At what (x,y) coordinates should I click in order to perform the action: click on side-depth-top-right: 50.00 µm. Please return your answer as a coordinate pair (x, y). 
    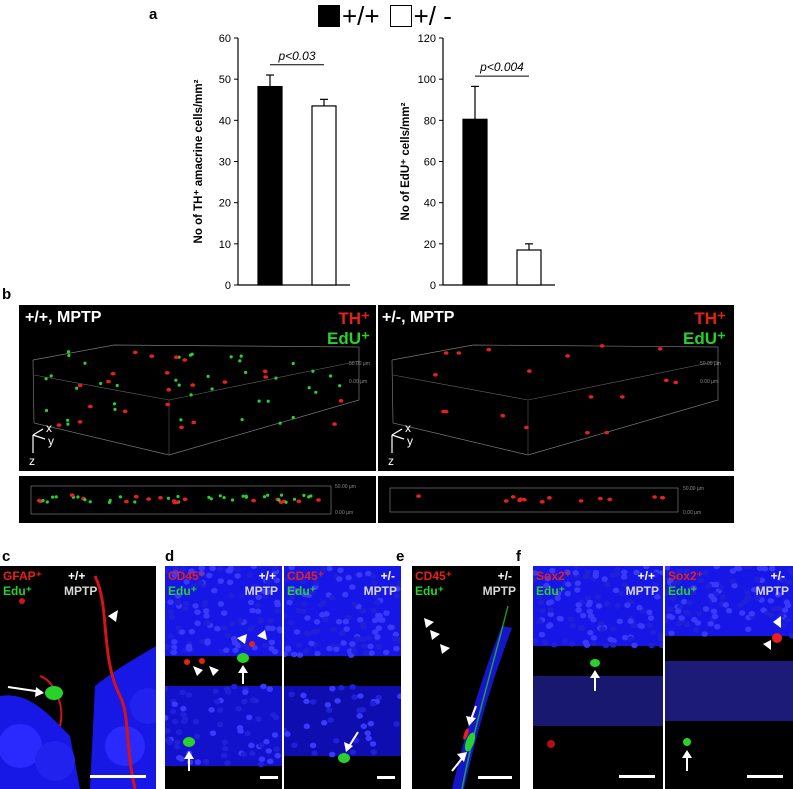
    Looking at the image, I should click on (693, 489).